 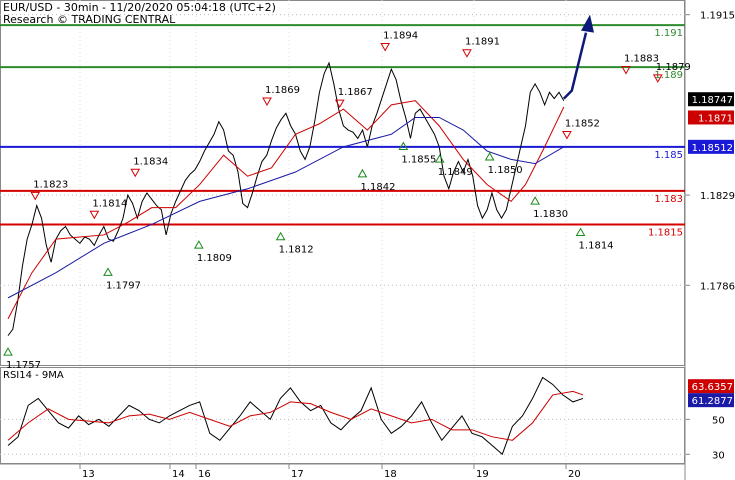 What do you see at coordinates (596, 246) in the screenshot?
I see `pivot-low-label: 1.1814` at bounding box center [596, 246].